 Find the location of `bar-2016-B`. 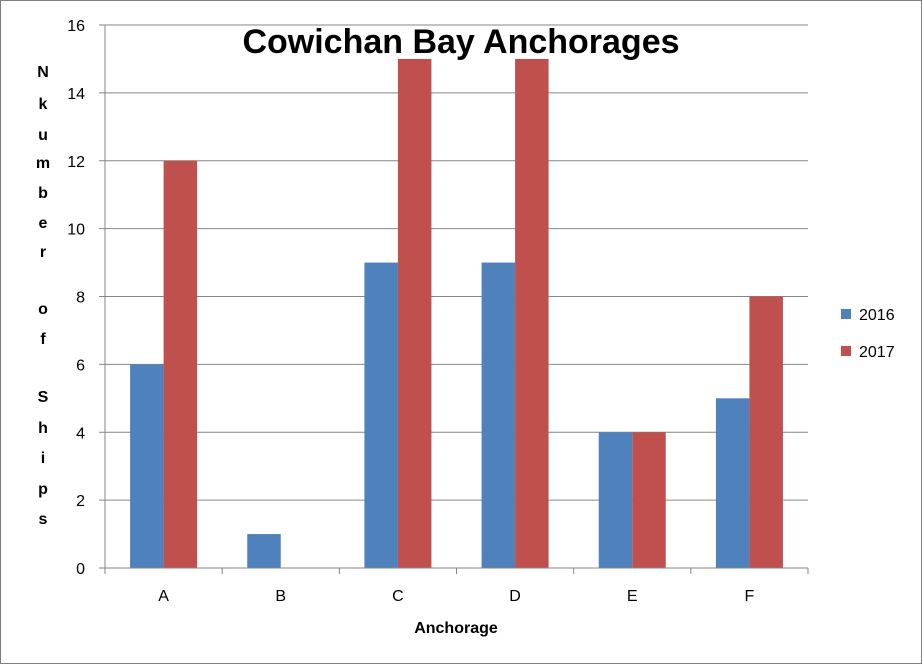

bar-2016-B is located at coordinates (264, 551).